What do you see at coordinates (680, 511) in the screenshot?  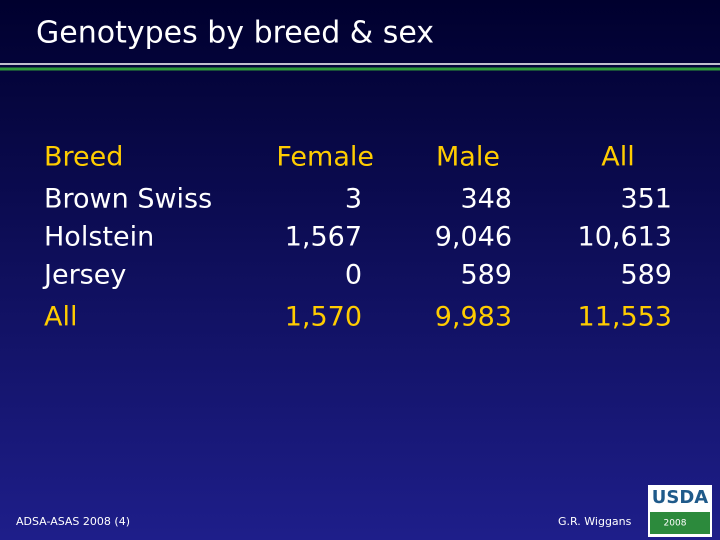 I see `logo: USDA 2008` at bounding box center [680, 511].